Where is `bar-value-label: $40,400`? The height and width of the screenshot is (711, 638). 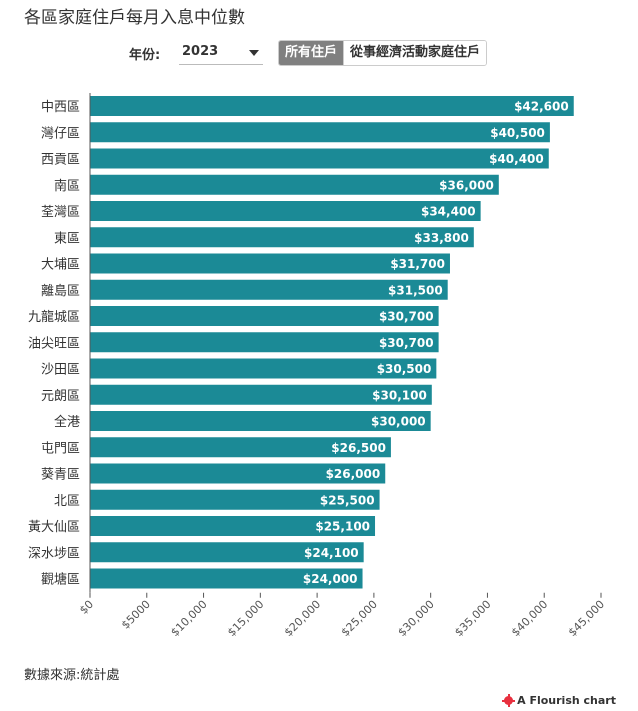
bar-value-label: $40,400 is located at coordinates (516, 159).